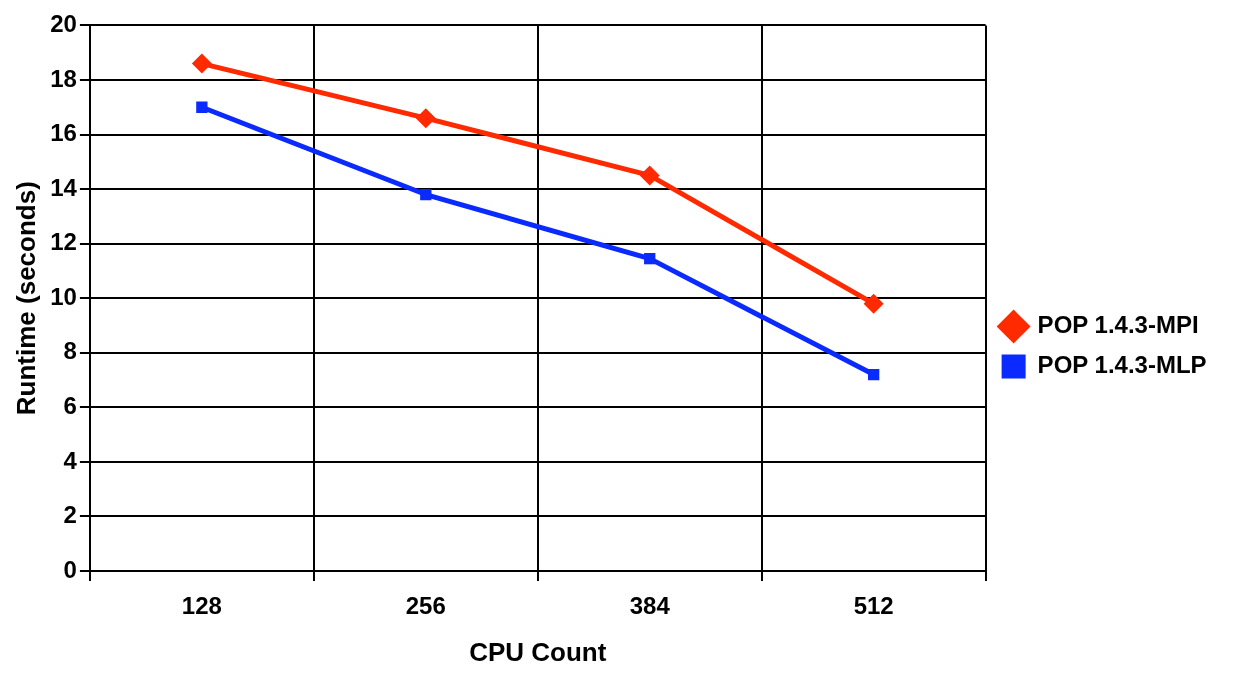 The image size is (1233, 681). What do you see at coordinates (873, 606) in the screenshot?
I see `x-tick-label: 512` at bounding box center [873, 606].